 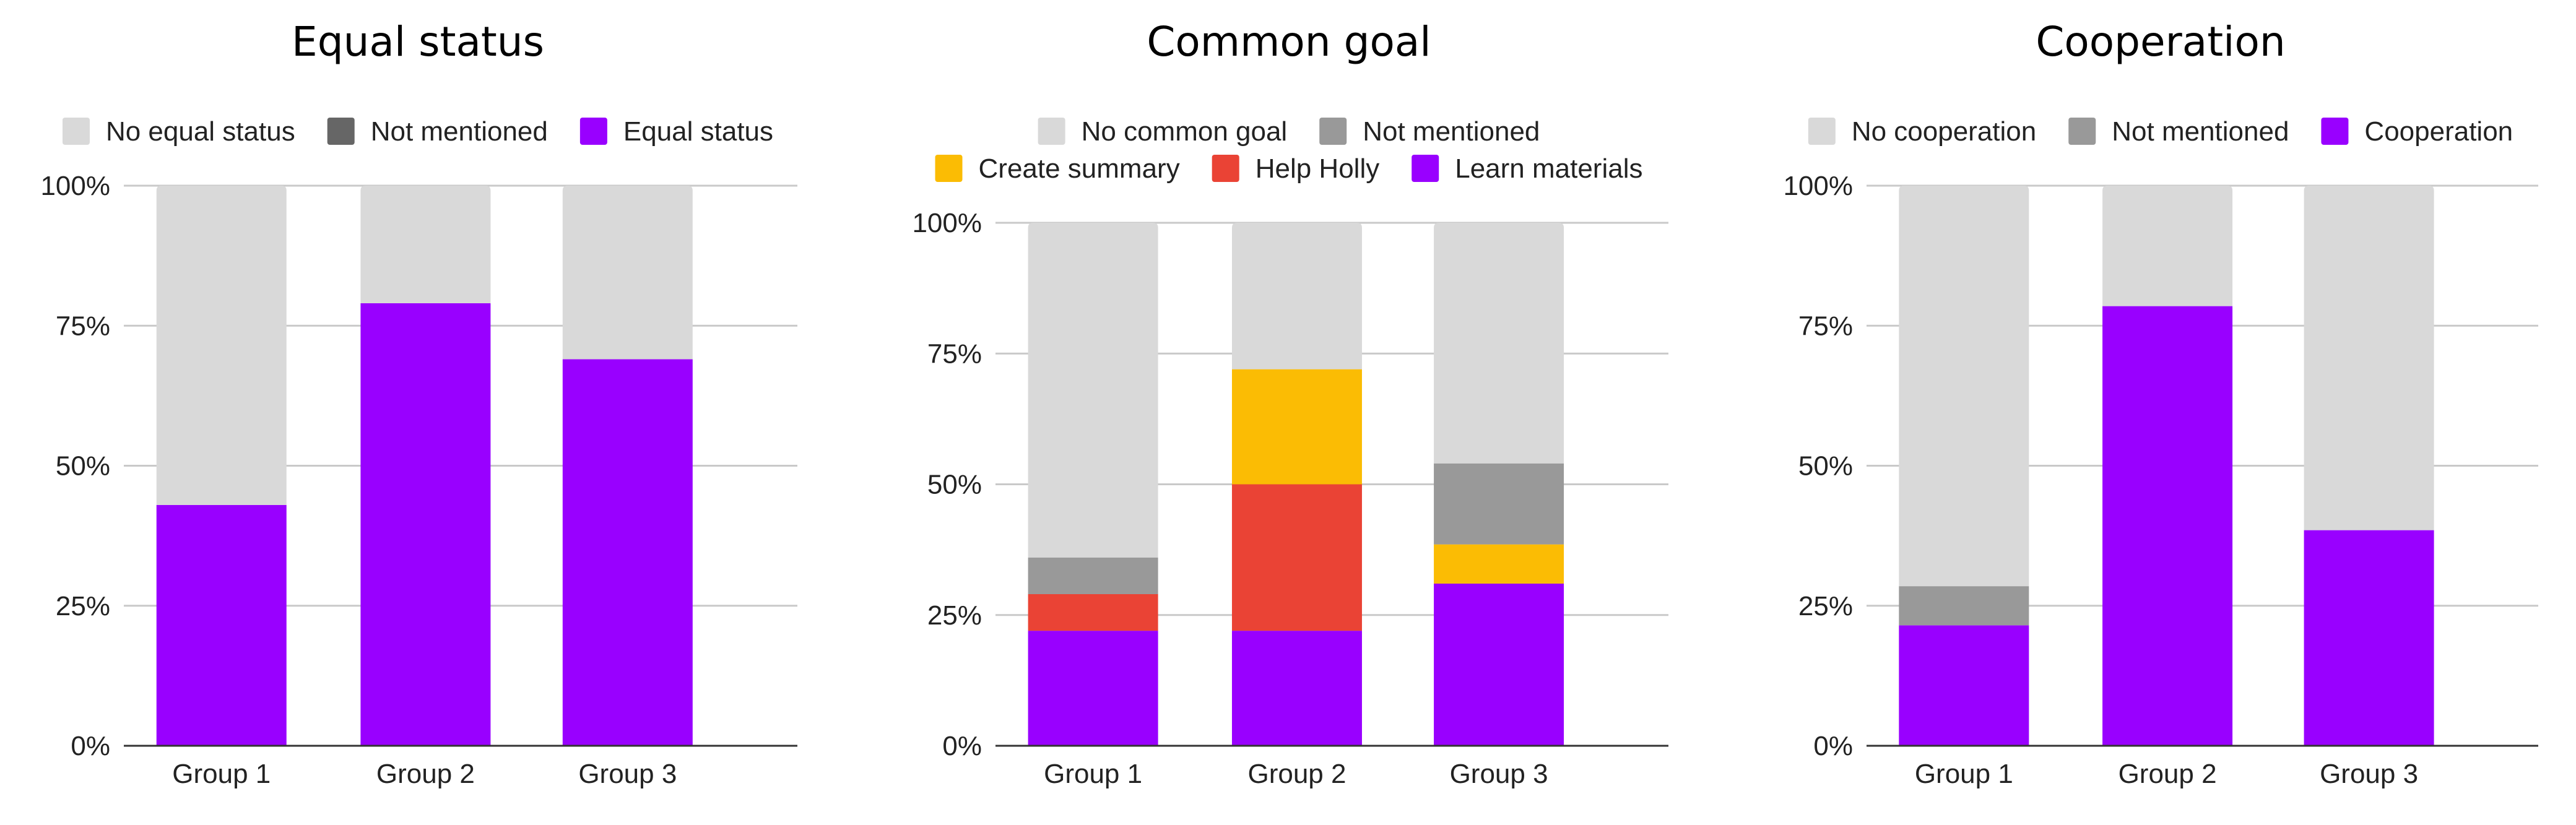 I want to click on legend: No cooperation Not mentioned Cooperation, so click(x=2160, y=131).